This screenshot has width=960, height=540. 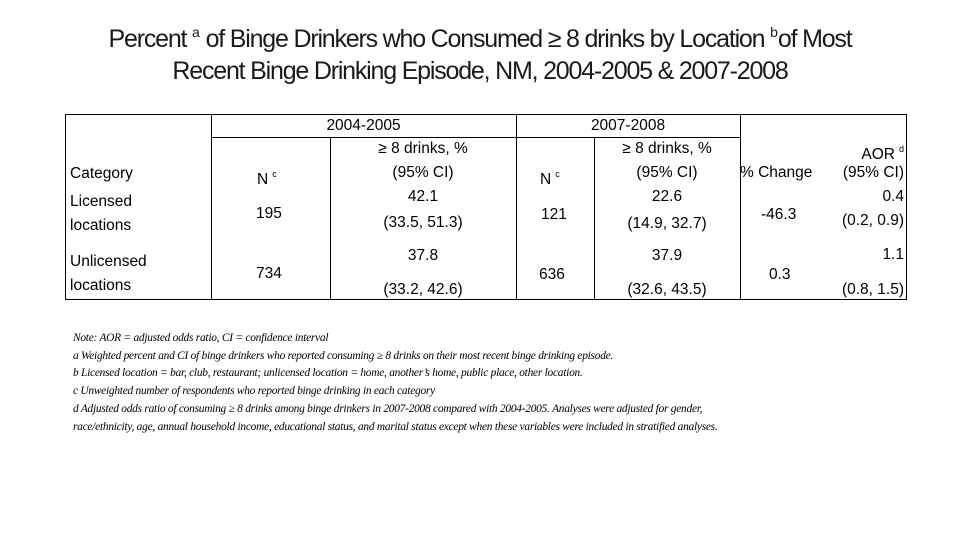 I want to click on title-text: Percent, so click(x=148, y=39).